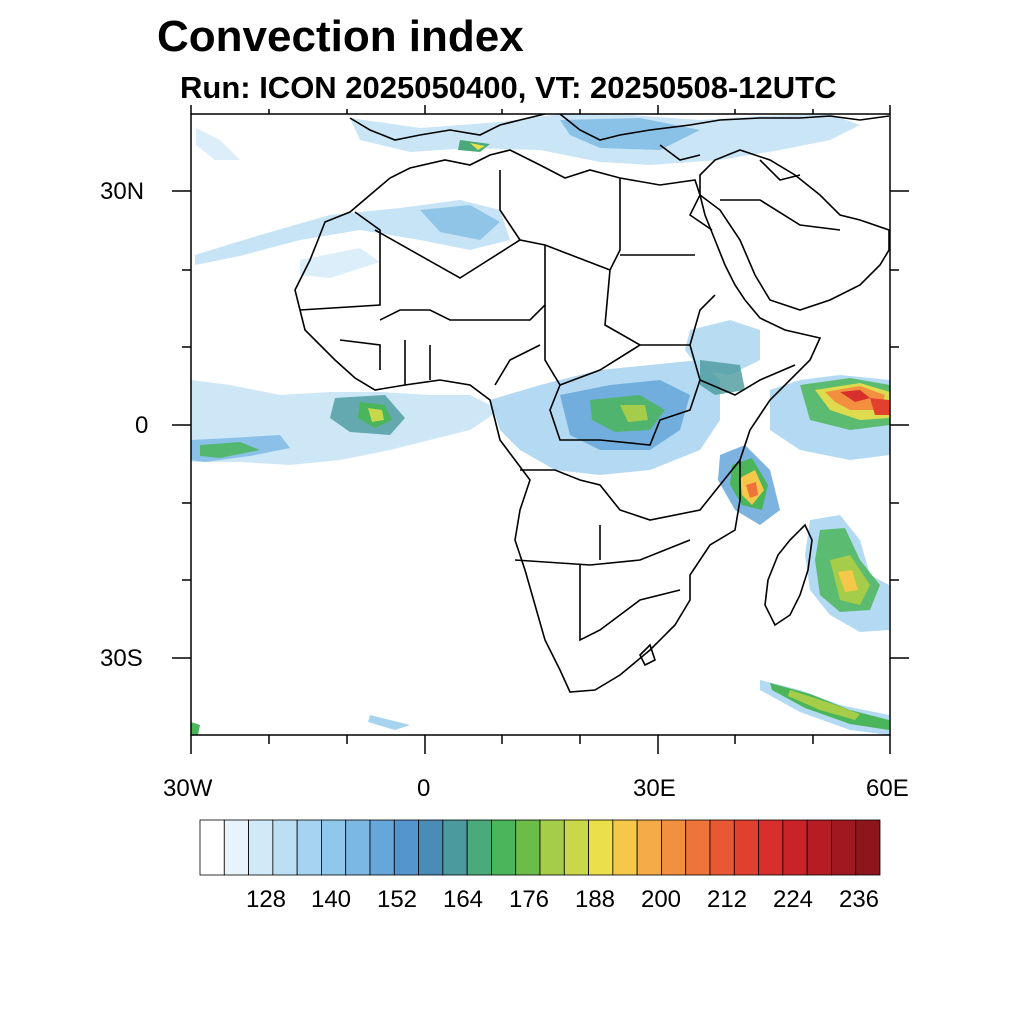  Describe the element at coordinates (661, 899) in the screenshot. I see `colorbar-label: 200` at that location.